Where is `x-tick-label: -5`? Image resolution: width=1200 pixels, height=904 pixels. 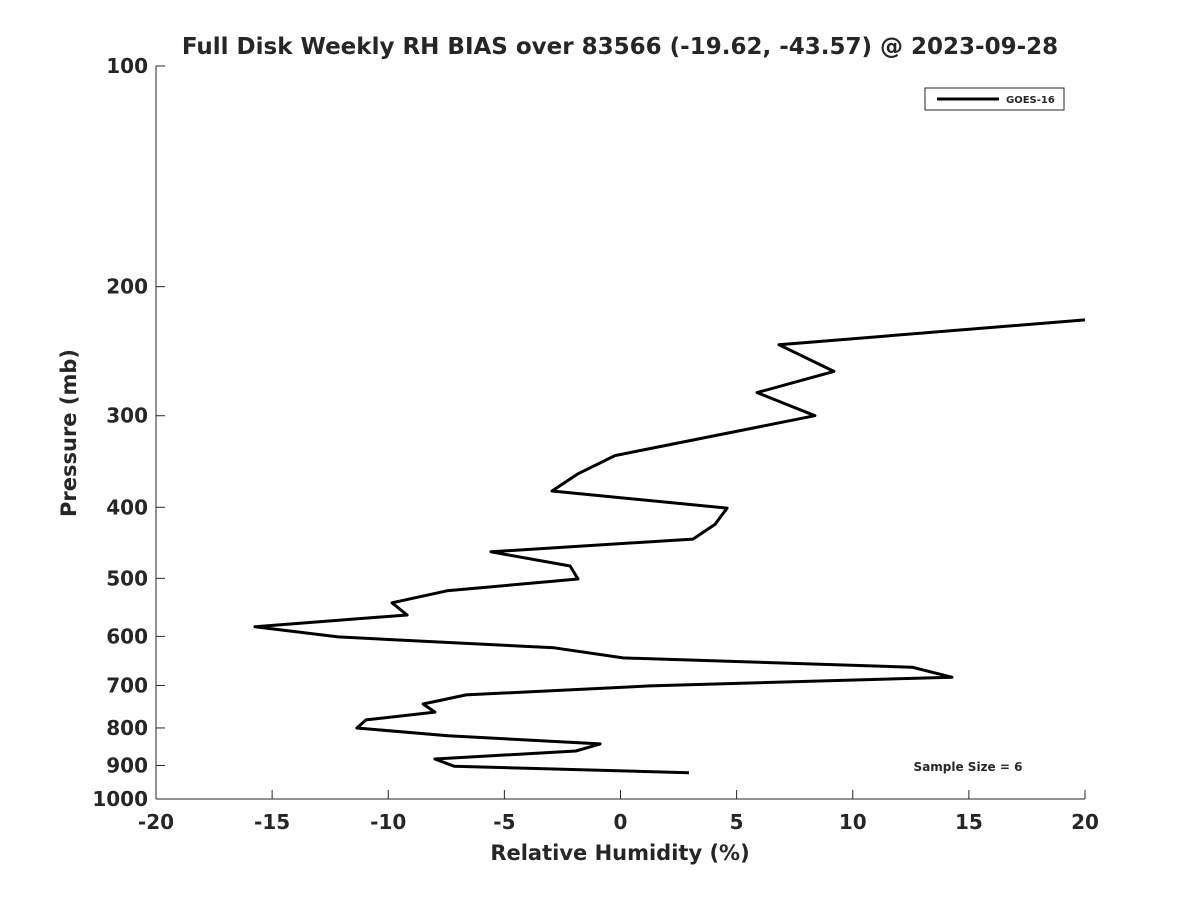 x-tick-label: -5 is located at coordinates (504, 822).